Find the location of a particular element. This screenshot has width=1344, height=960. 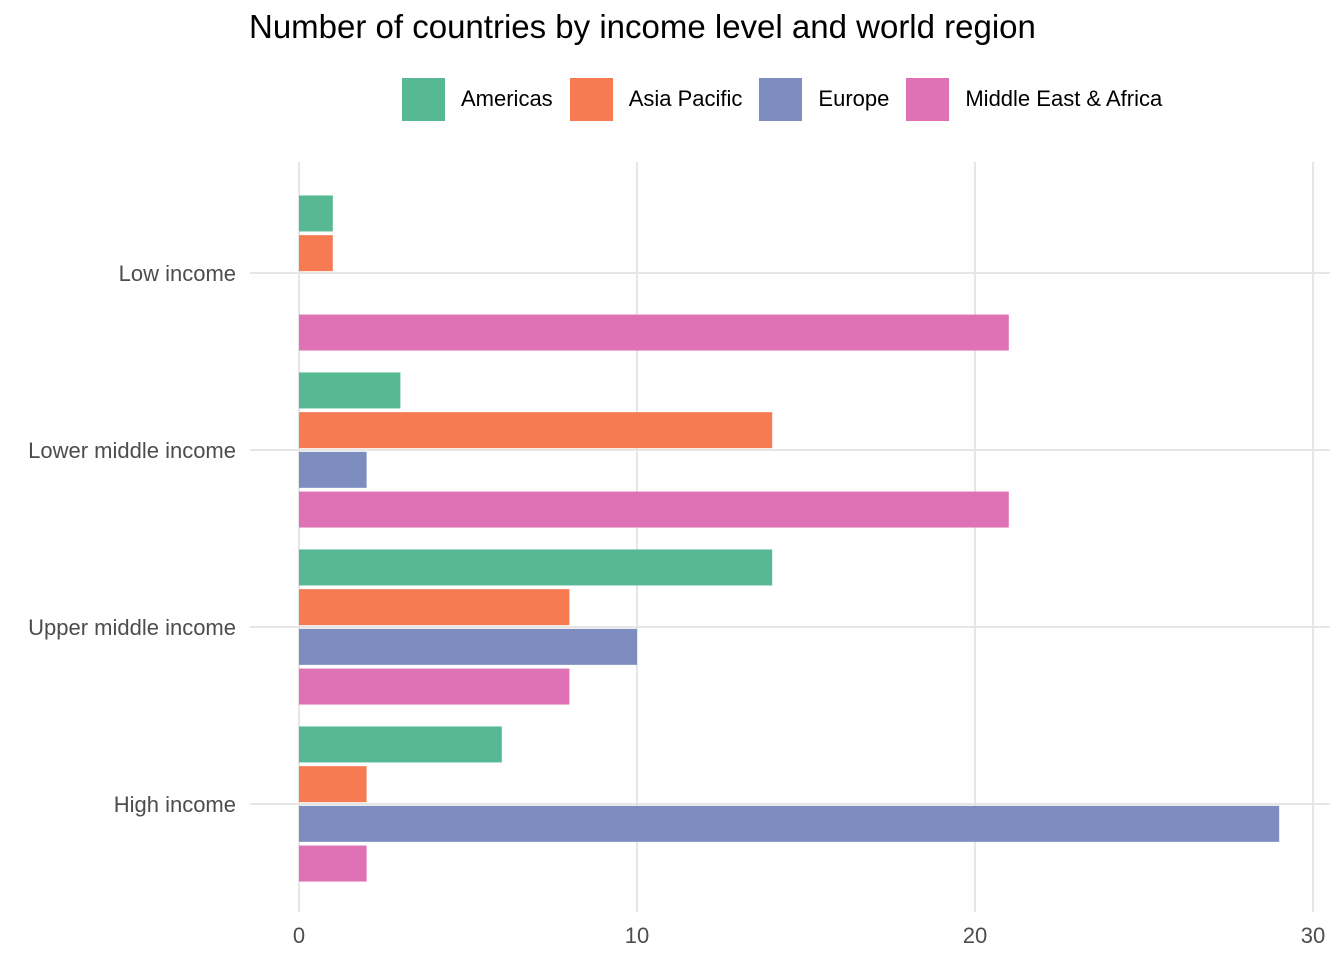

bar-middle-east-and-africa-upper-middle-income is located at coordinates (434, 686).